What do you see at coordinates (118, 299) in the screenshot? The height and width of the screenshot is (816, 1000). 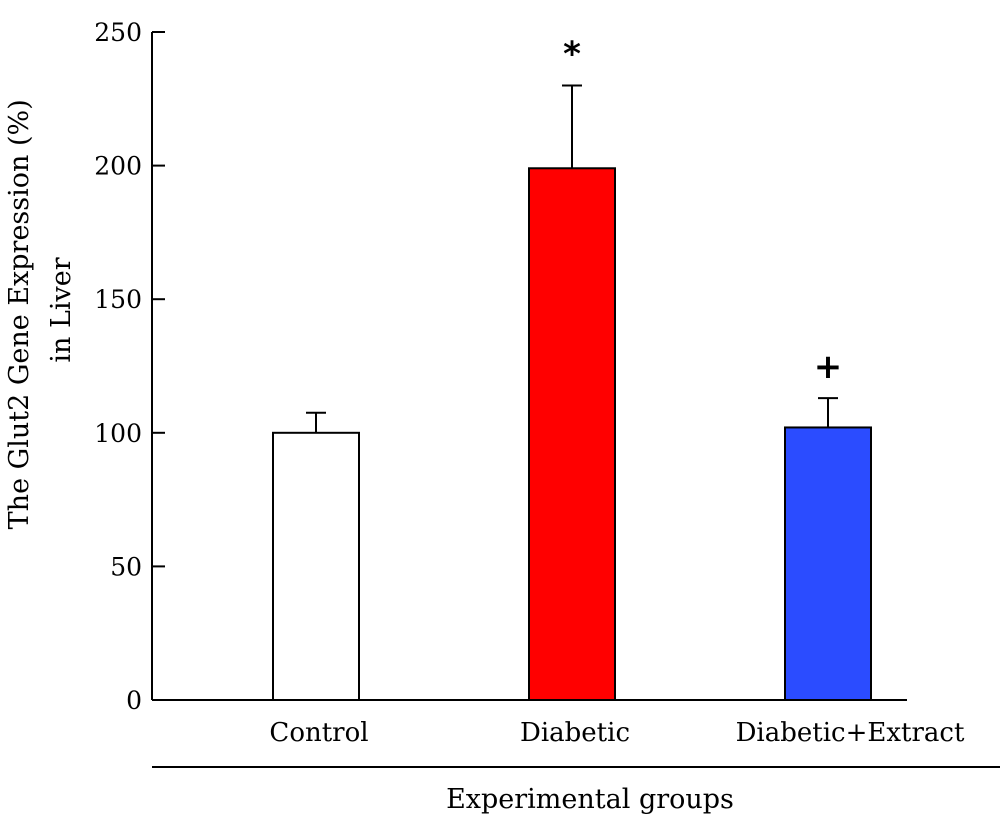 I see `y-tick-label: 150` at bounding box center [118, 299].